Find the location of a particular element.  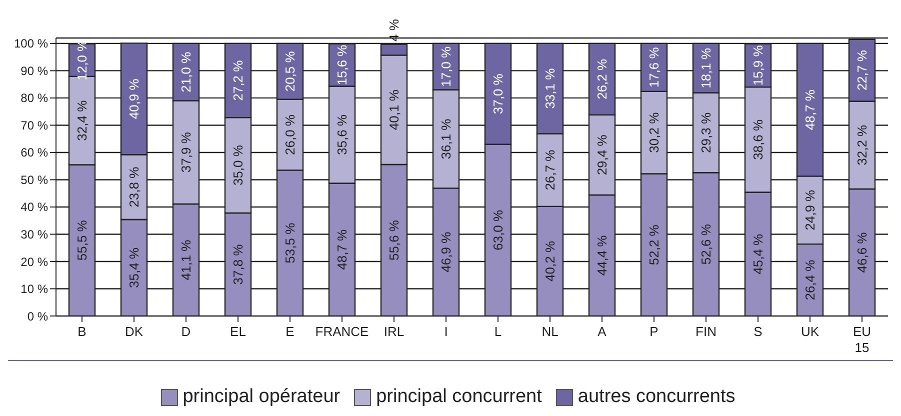

y-tick-label: 50 % is located at coordinates (34, 179).